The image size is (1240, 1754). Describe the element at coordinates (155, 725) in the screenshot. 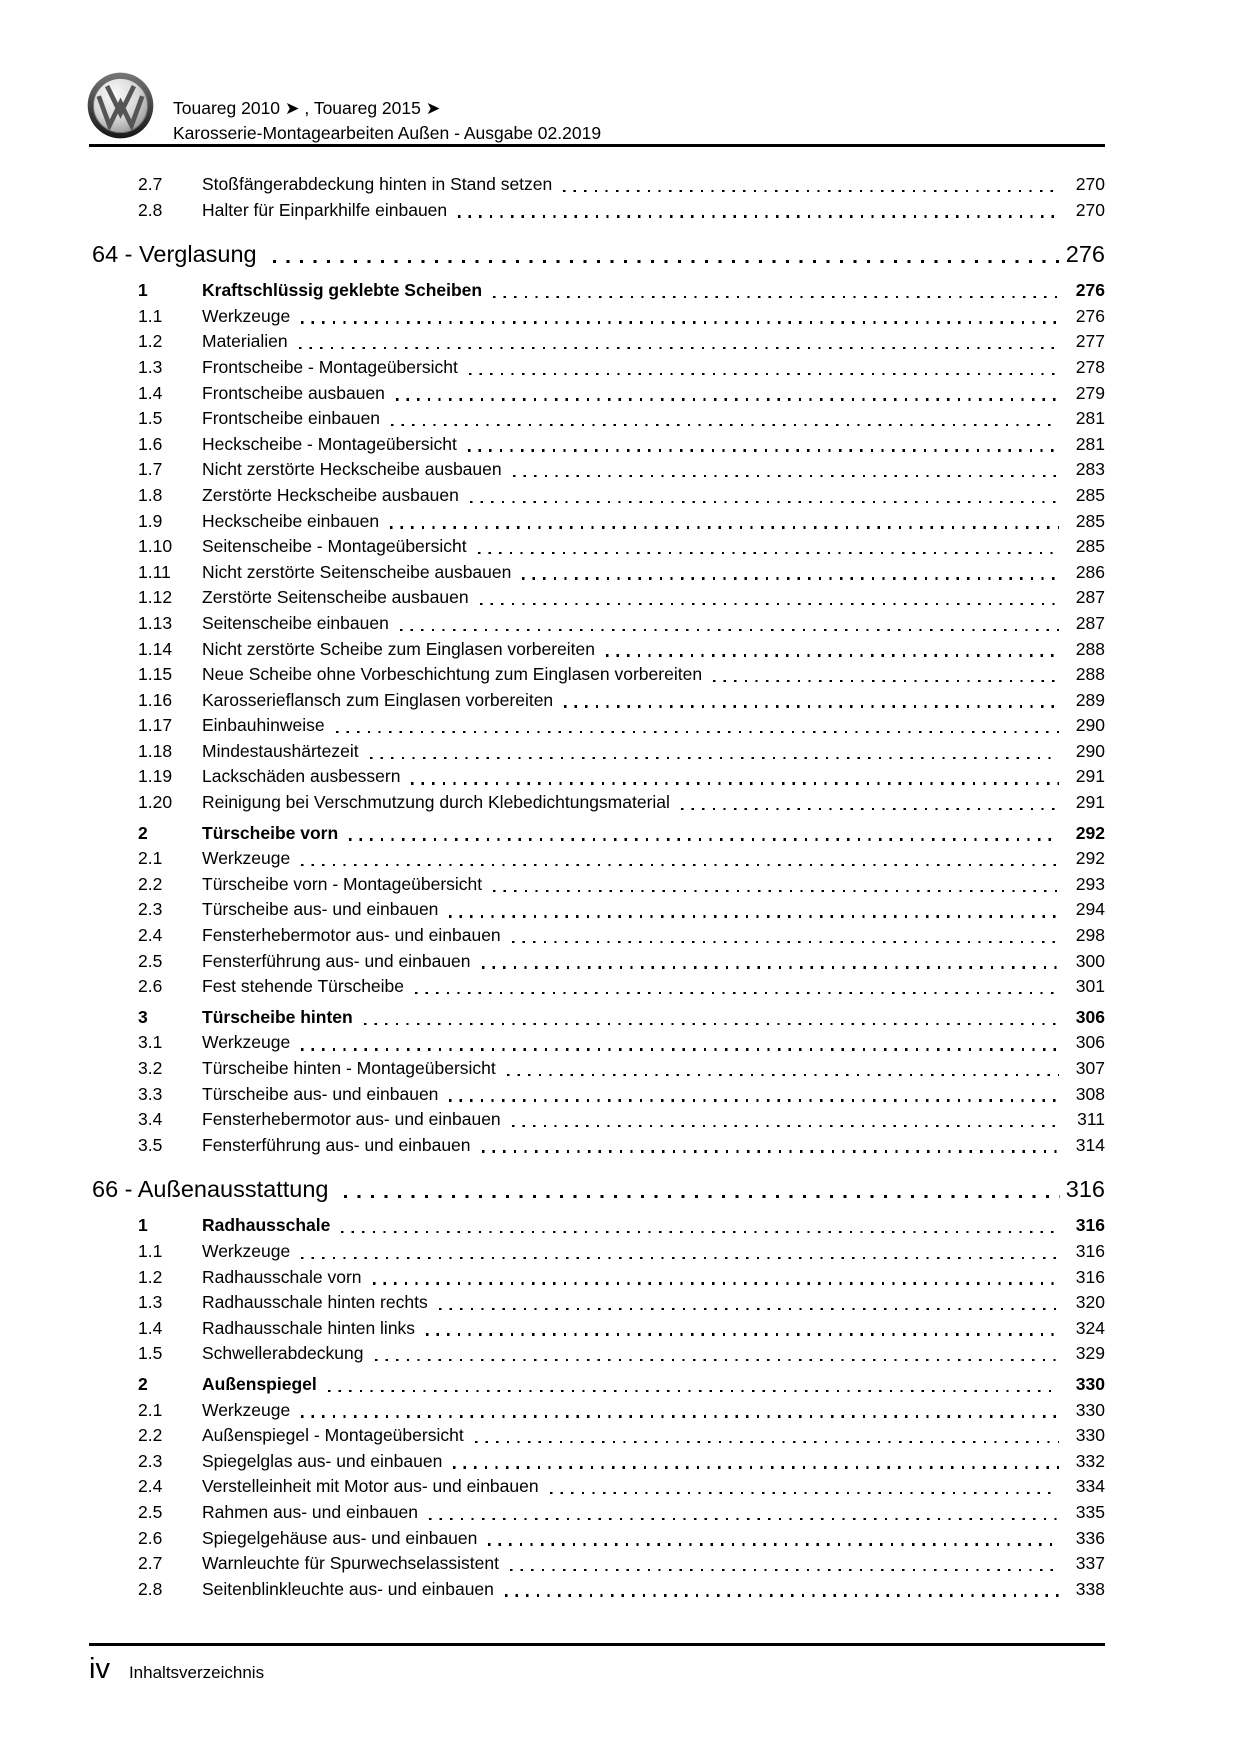

I see `toc-entry-number: 1.17` at that location.